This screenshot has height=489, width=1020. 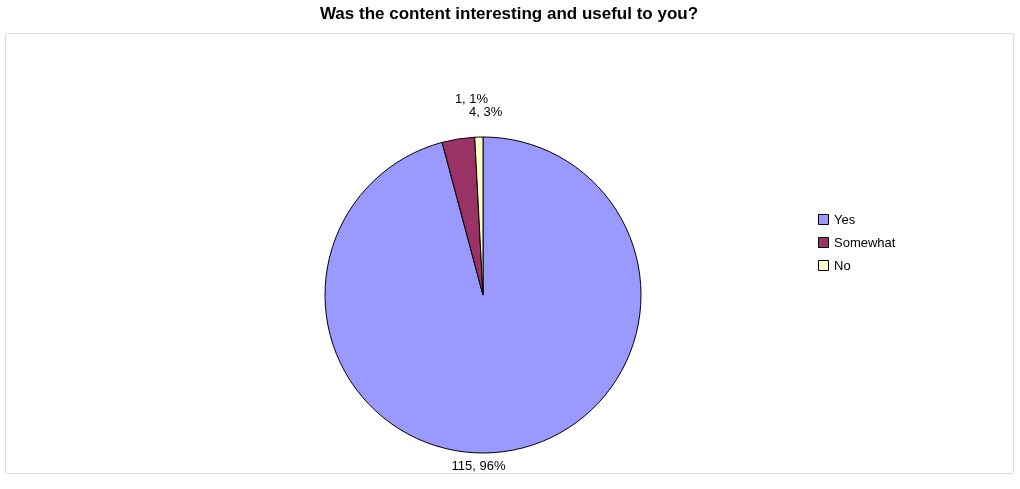 What do you see at coordinates (471, 99) in the screenshot?
I see `data-label: 1, 1%` at bounding box center [471, 99].